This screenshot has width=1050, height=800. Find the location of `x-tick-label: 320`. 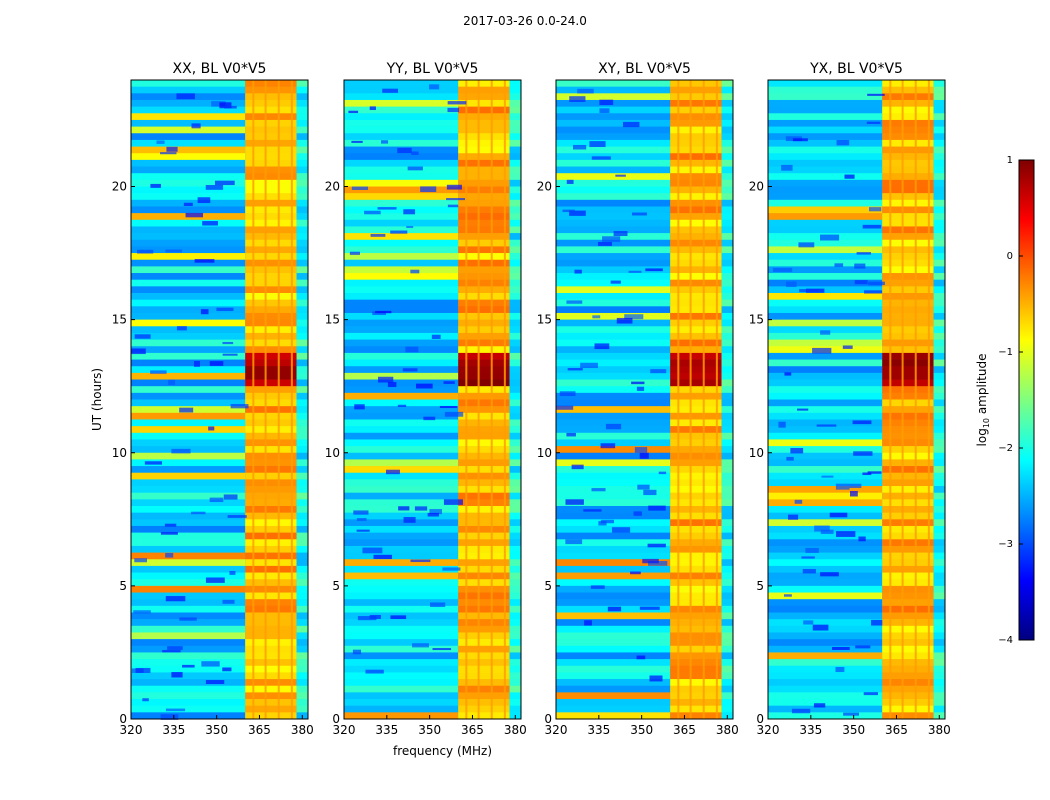

x-tick-label: 320 is located at coordinates (131, 730).